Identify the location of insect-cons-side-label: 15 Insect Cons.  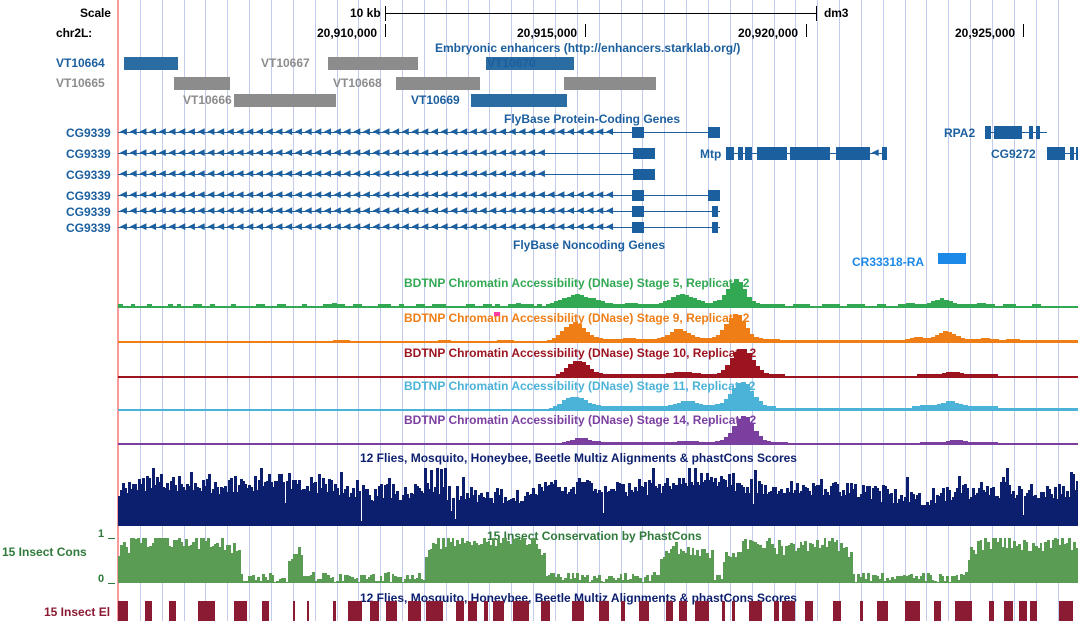
(44, 552).